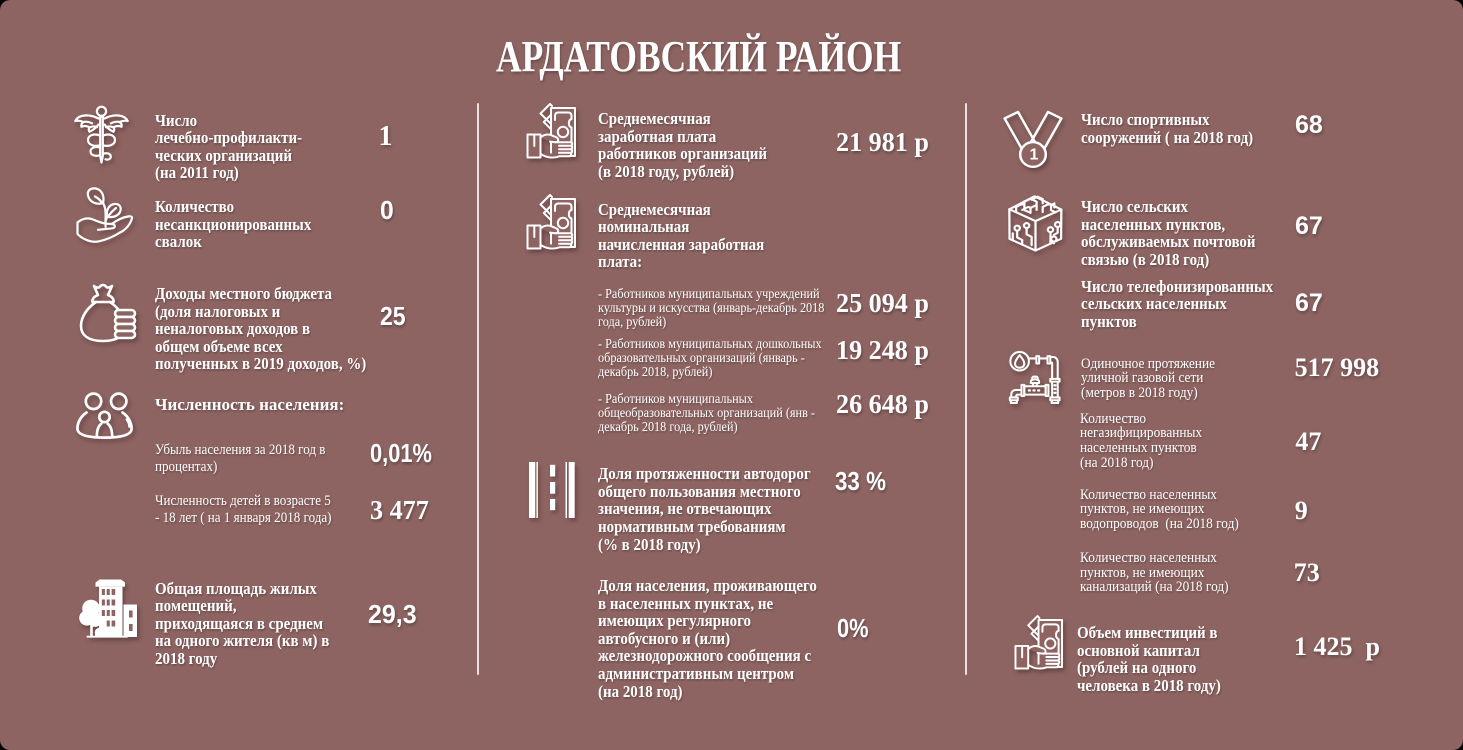 This screenshot has width=1463, height=750. Describe the element at coordinates (1034, 155) in the screenshot. I see `svg-text: 1` at that location.